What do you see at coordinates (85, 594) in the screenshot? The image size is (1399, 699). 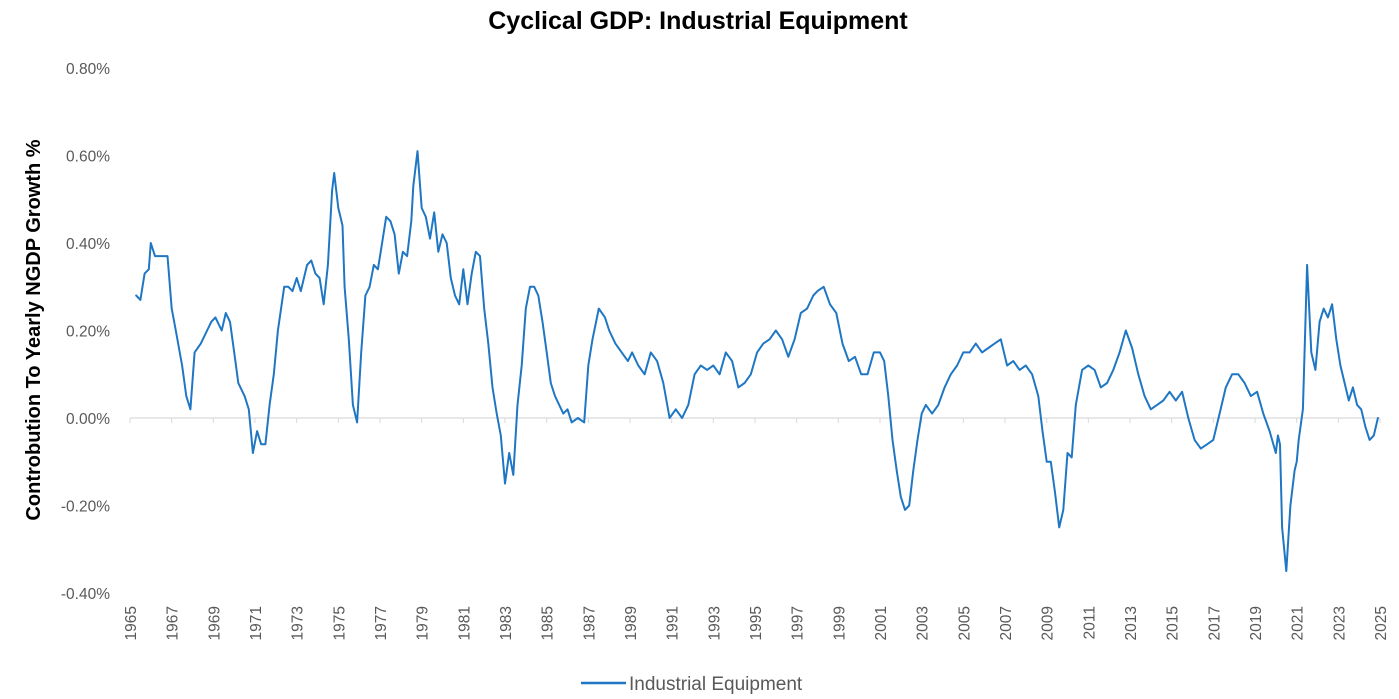 I see `y-tick-label: -0.40%` at bounding box center [85, 594].